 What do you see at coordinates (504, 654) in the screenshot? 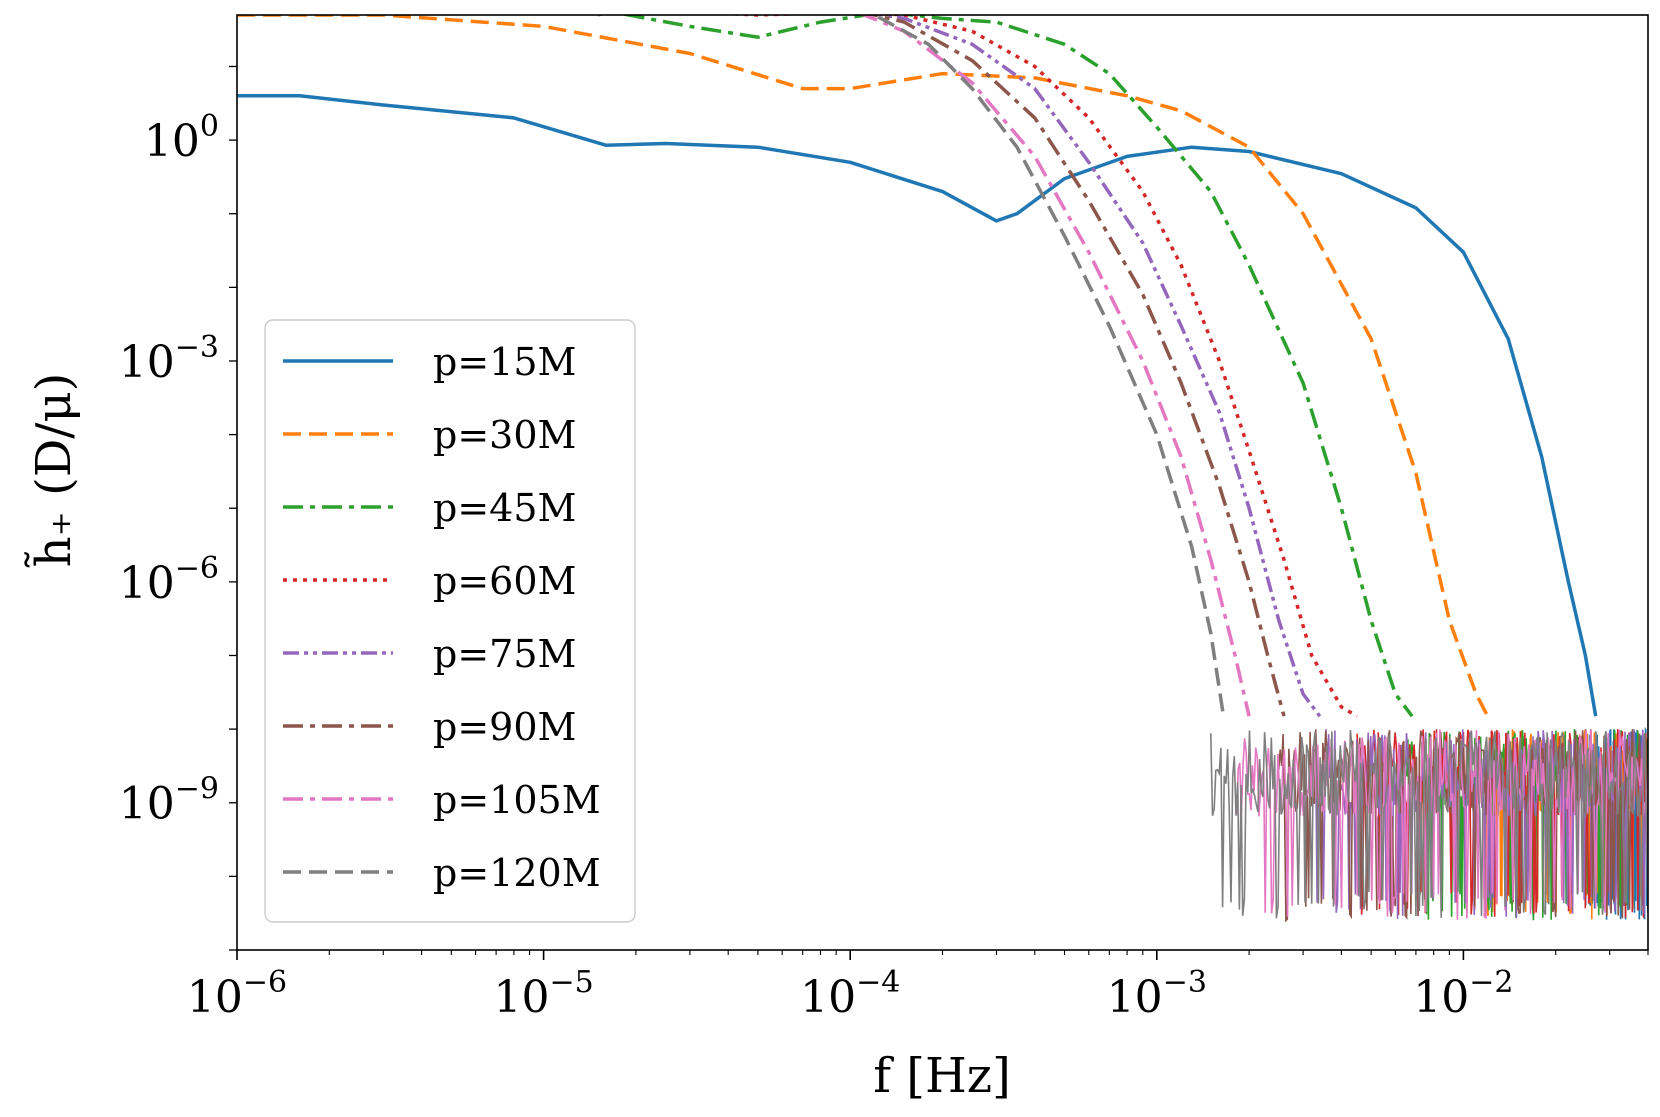
I see `legend-label: p=75M` at bounding box center [504, 654].